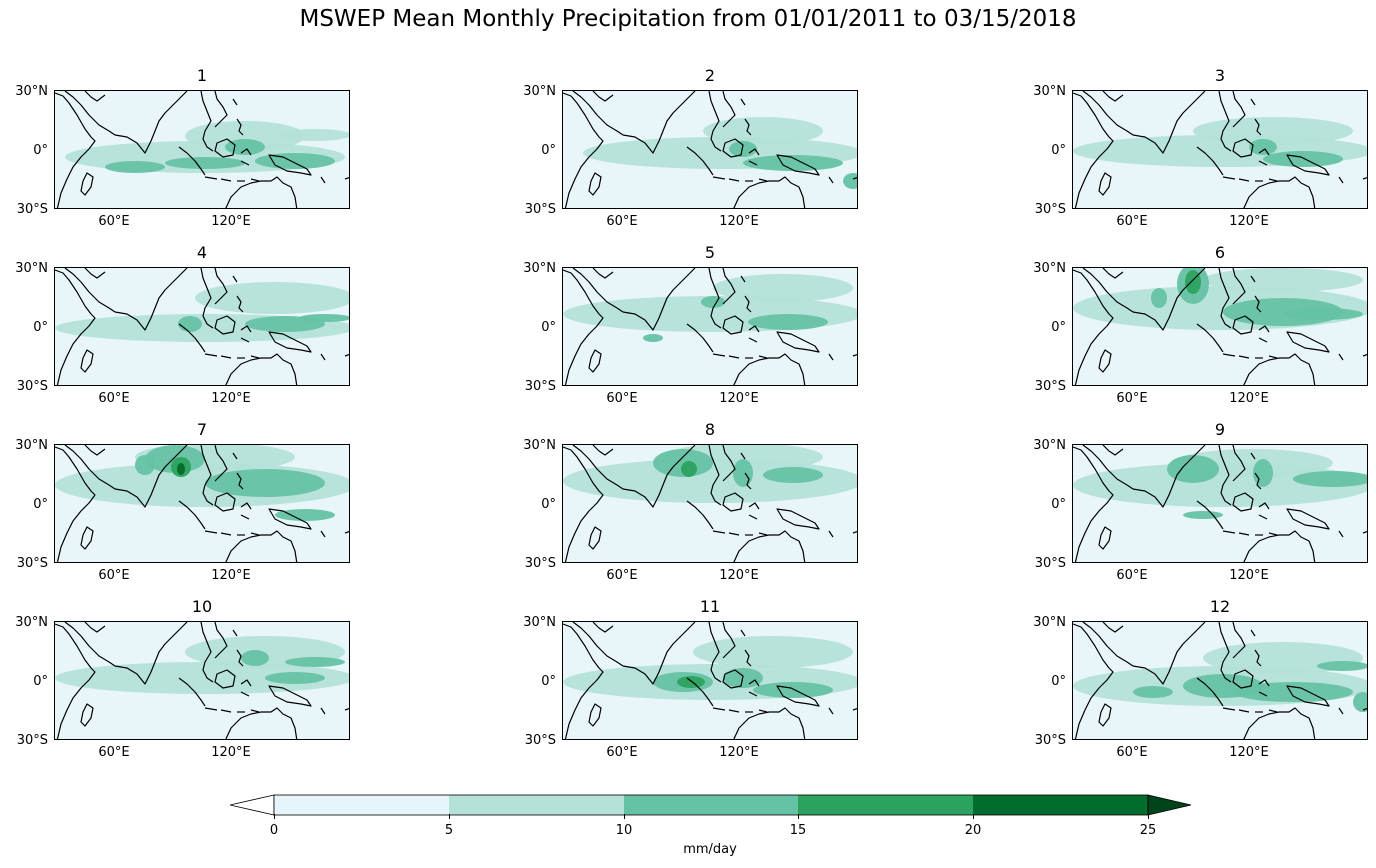  I want to click on panel-title: 12, so click(1220, 606).